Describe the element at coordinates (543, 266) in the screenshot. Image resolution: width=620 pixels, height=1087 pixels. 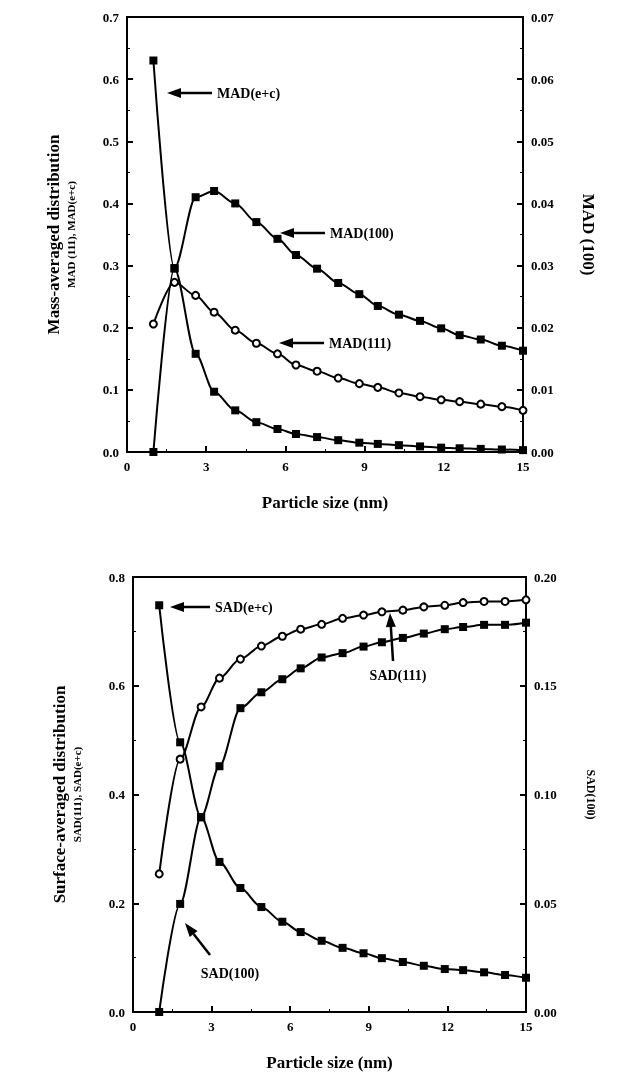
I see `y2-tick-label: 0.03` at that location.